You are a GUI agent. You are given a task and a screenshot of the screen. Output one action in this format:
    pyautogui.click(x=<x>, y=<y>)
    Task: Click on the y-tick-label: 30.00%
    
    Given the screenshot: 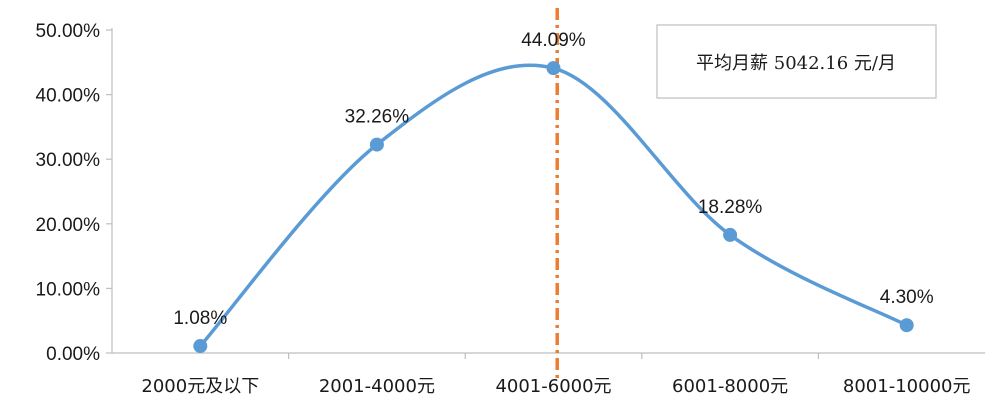 What is the action you would take?
    pyautogui.click(x=68, y=160)
    